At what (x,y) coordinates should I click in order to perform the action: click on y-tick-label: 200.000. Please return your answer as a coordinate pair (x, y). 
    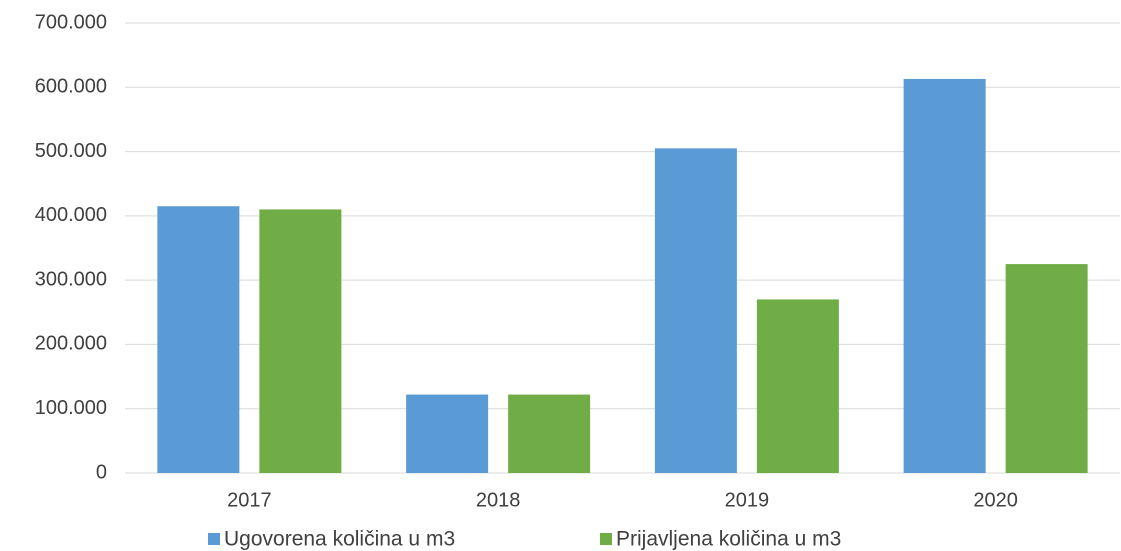
    Looking at the image, I should click on (71, 344).